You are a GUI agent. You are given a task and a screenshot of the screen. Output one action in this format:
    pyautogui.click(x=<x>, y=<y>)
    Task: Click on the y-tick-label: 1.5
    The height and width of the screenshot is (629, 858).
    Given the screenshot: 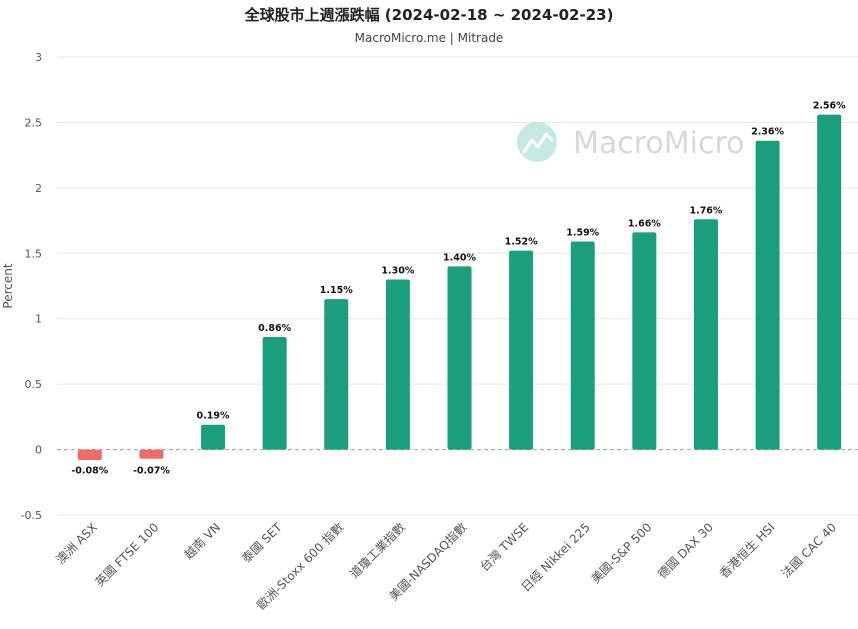 What is the action you would take?
    pyautogui.click(x=34, y=253)
    